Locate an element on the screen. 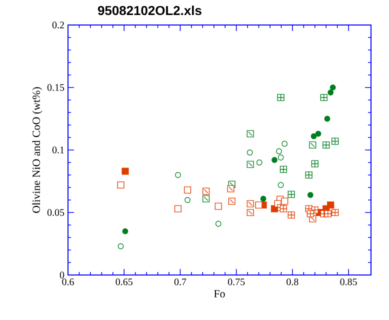 Image resolution: width=389 pixels, height=320 pixels. y-tick-label: 0.15 is located at coordinates (55, 87).